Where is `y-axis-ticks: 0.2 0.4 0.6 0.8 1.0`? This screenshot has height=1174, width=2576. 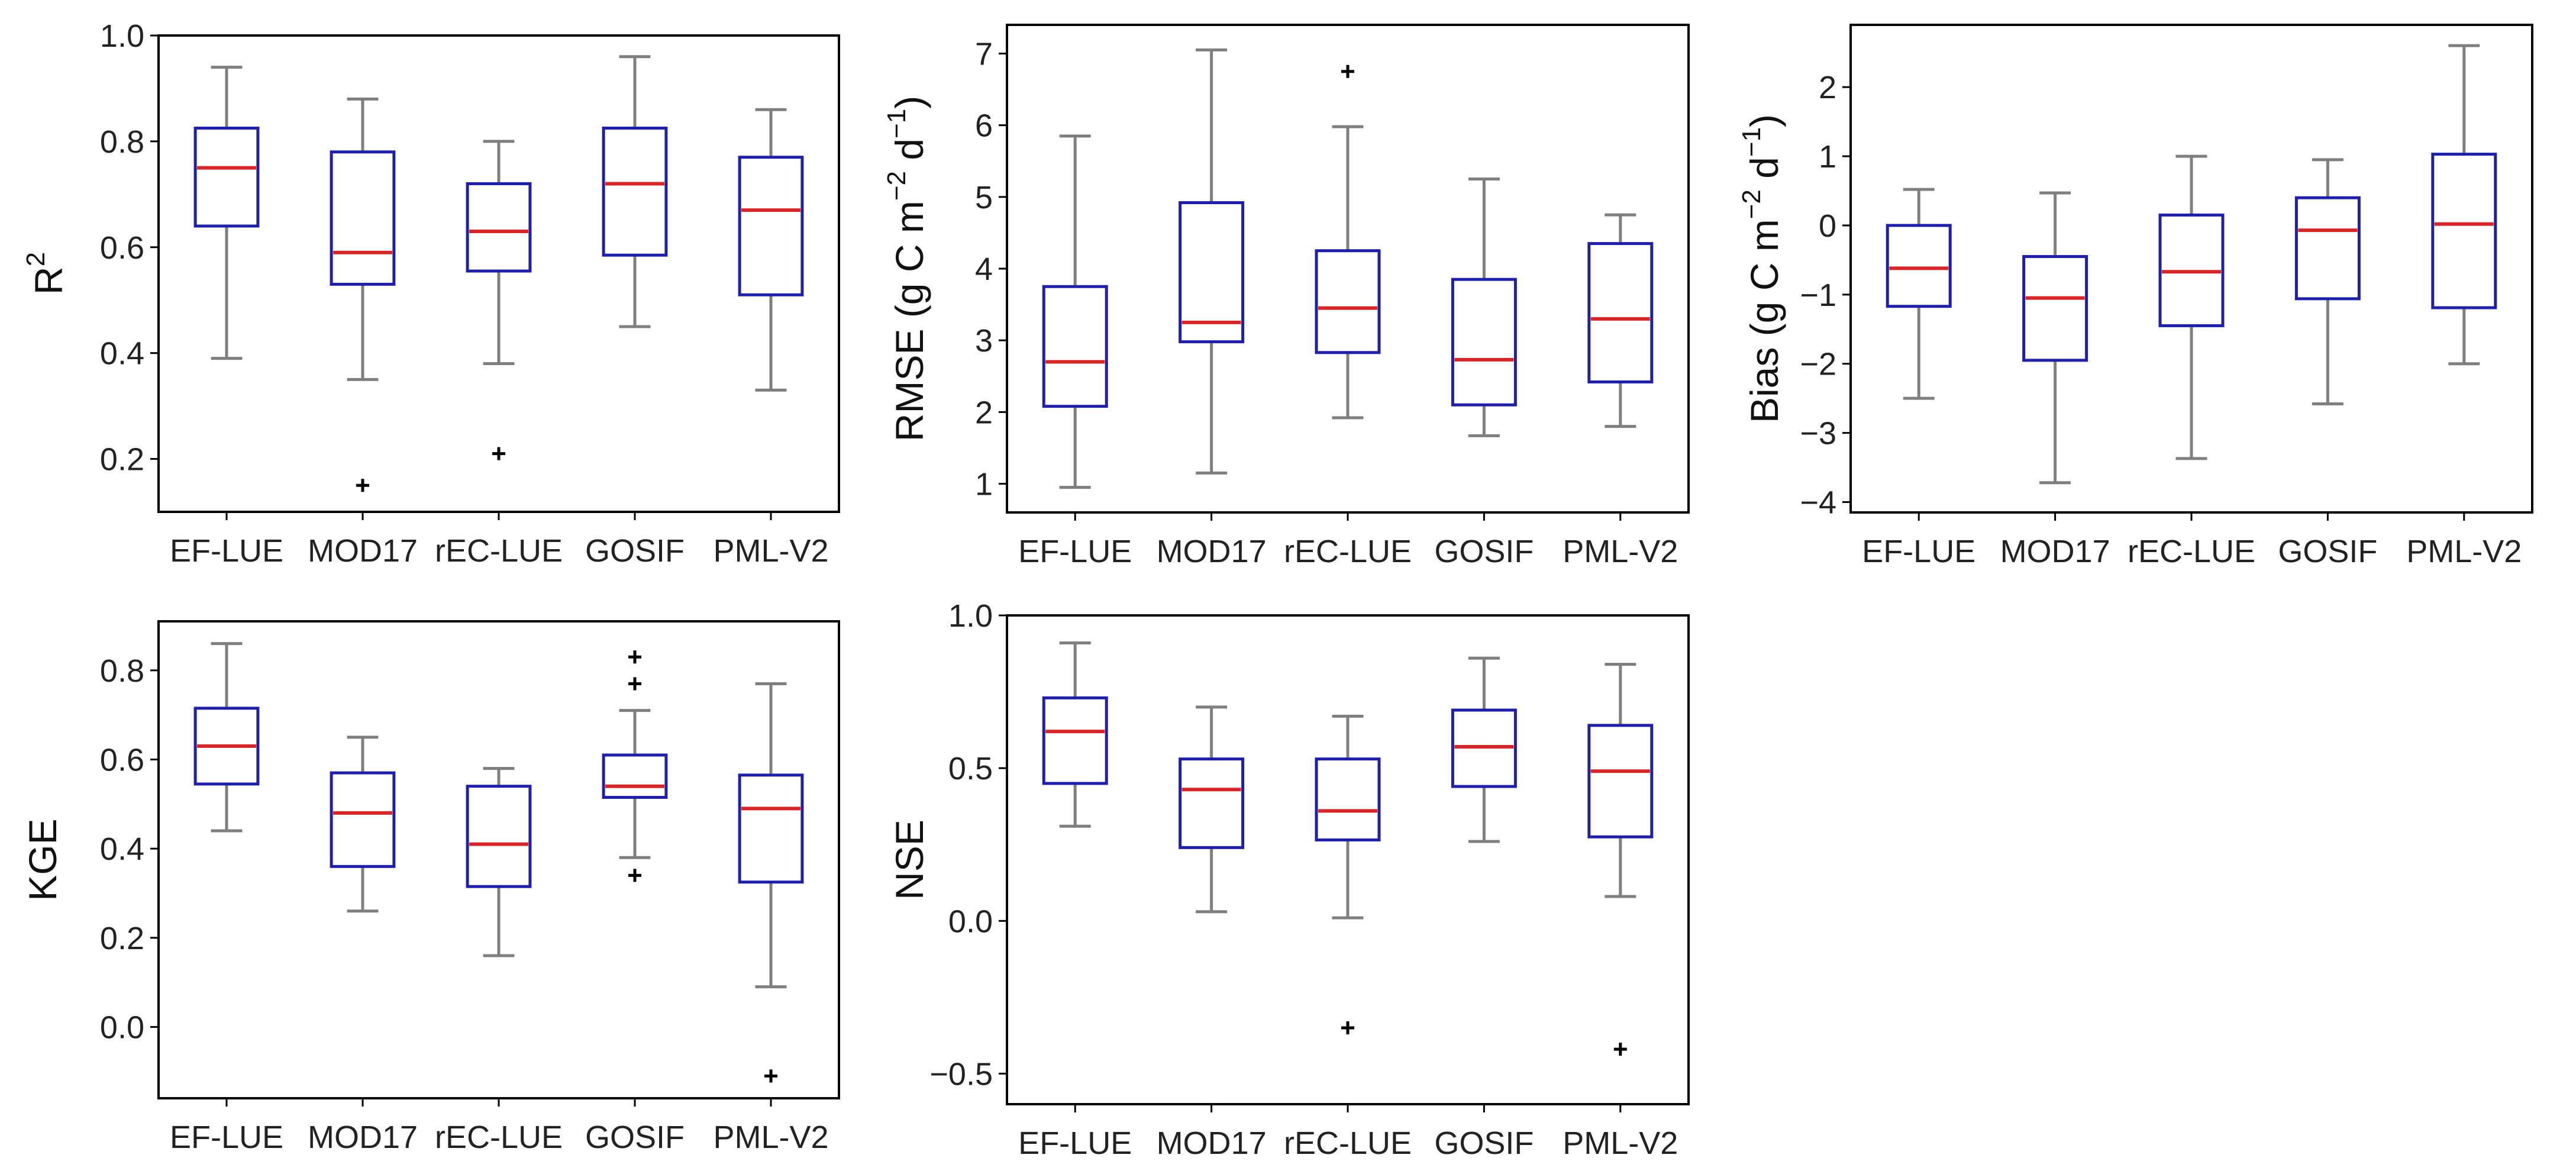
y-axis-ticks: 0.2 0.4 0.6 0.8 1.0 is located at coordinates (129, 248).